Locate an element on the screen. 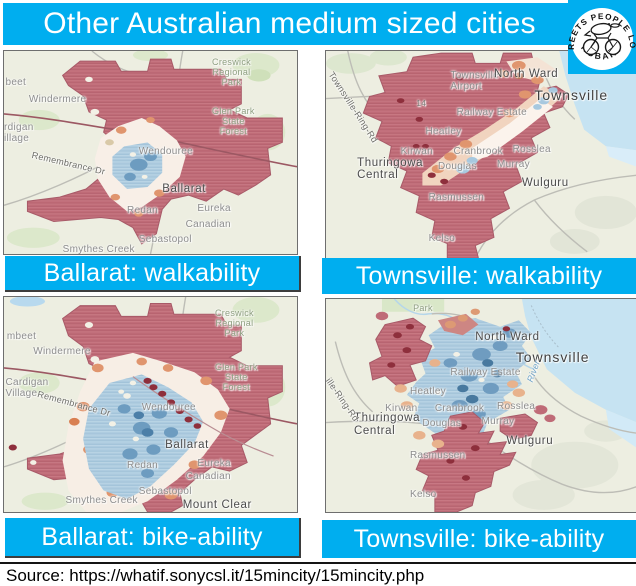  place-label: Townsville-Ring-Rd is located at coordinates (353, 107).